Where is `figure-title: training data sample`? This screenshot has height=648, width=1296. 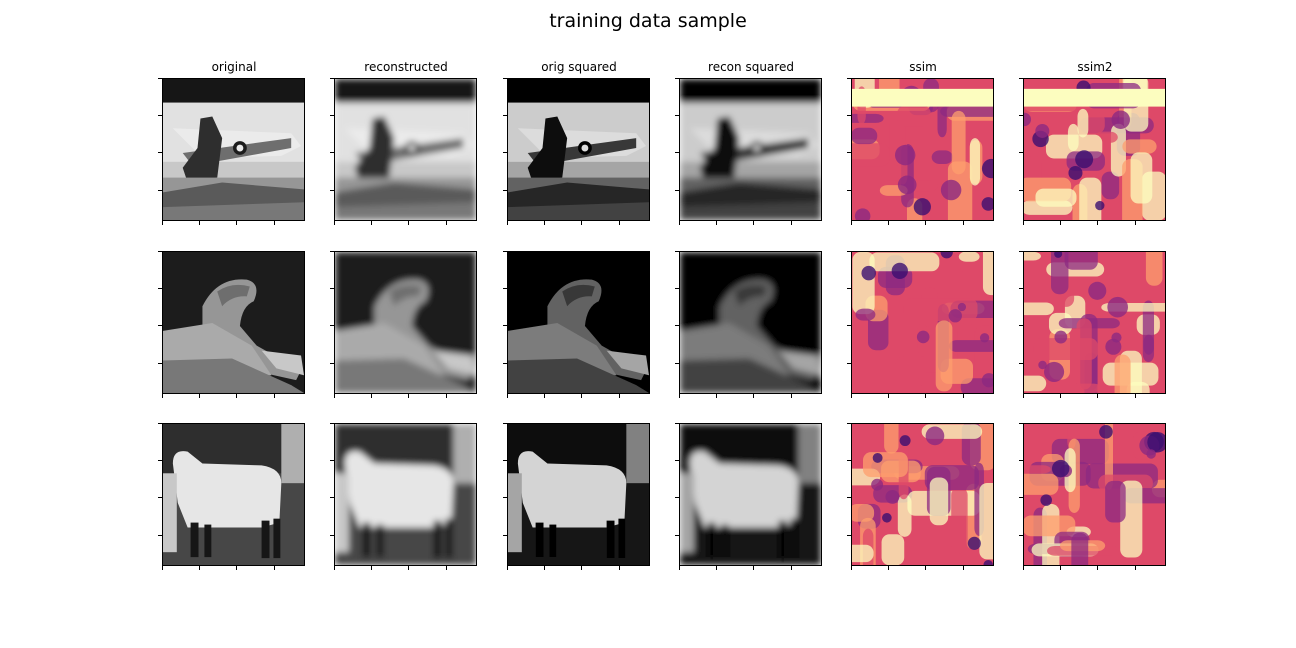 figure-title: training data sample is located at coordinates (648, 21).